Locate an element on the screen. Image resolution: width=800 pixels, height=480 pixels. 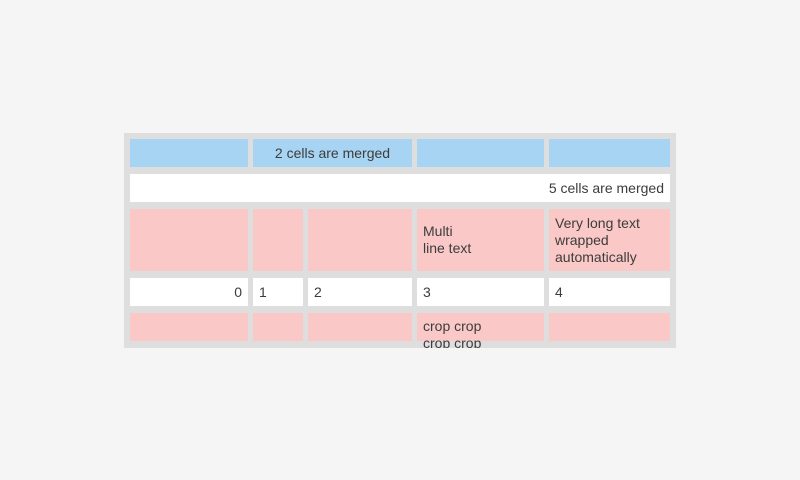
cell-text: crop crop crop crop is located at coordinates (452, 333).